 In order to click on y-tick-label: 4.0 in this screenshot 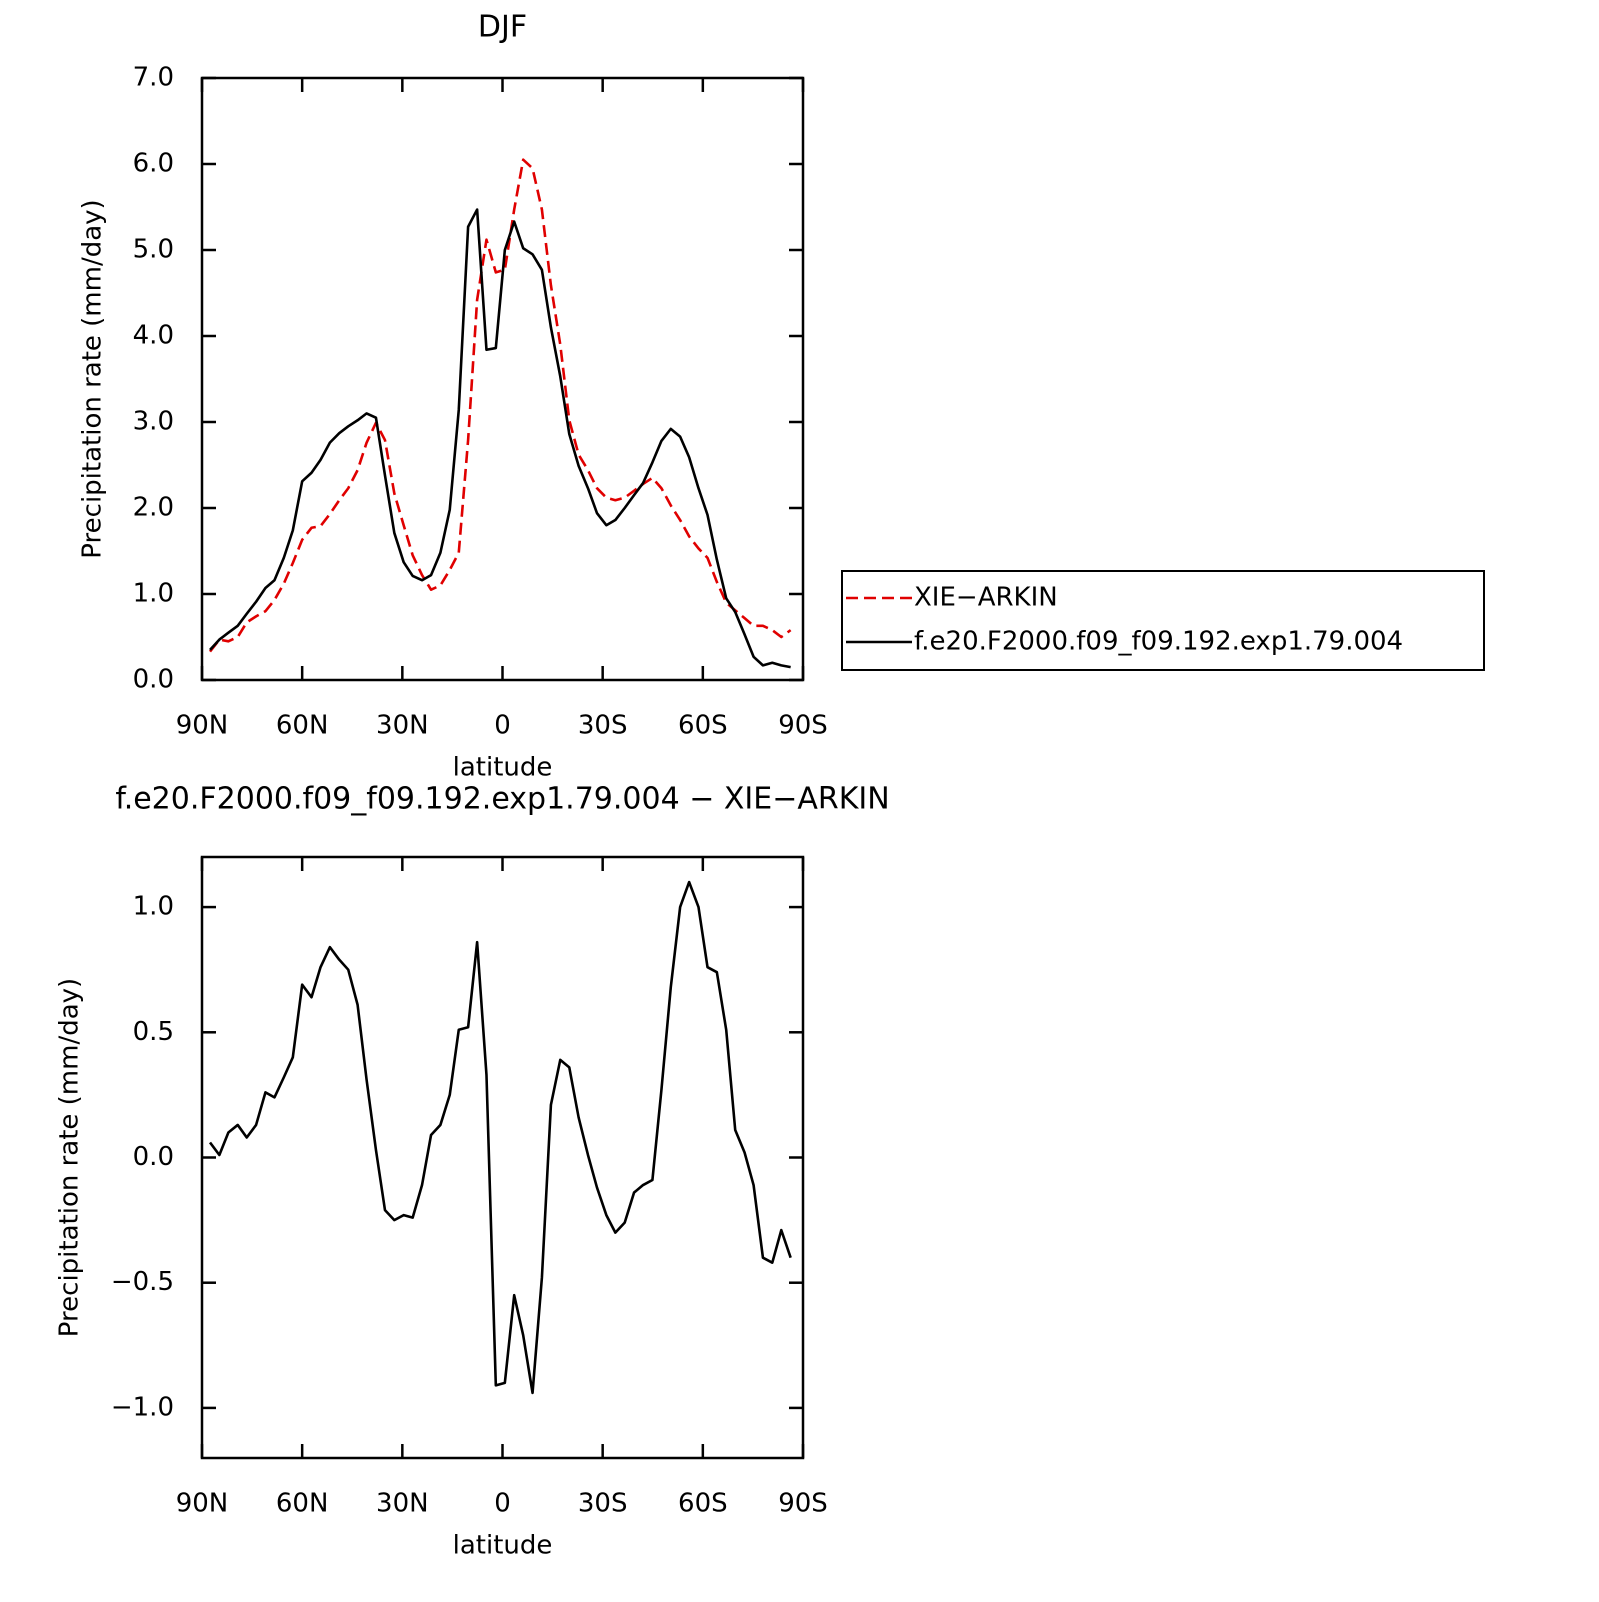, I will do `click(153, 336)`.